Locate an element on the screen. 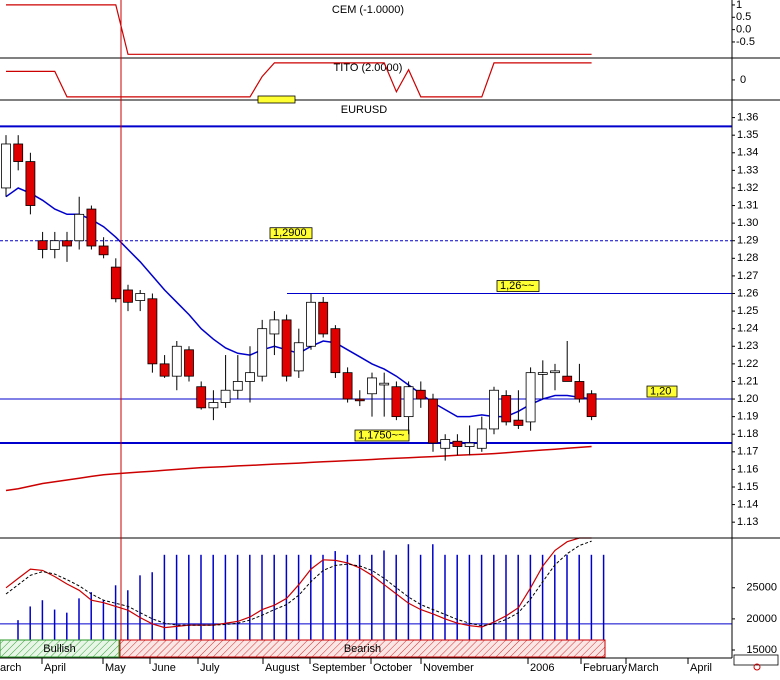  y-tick-label: 1.22 is located at coordinates (747, 364).